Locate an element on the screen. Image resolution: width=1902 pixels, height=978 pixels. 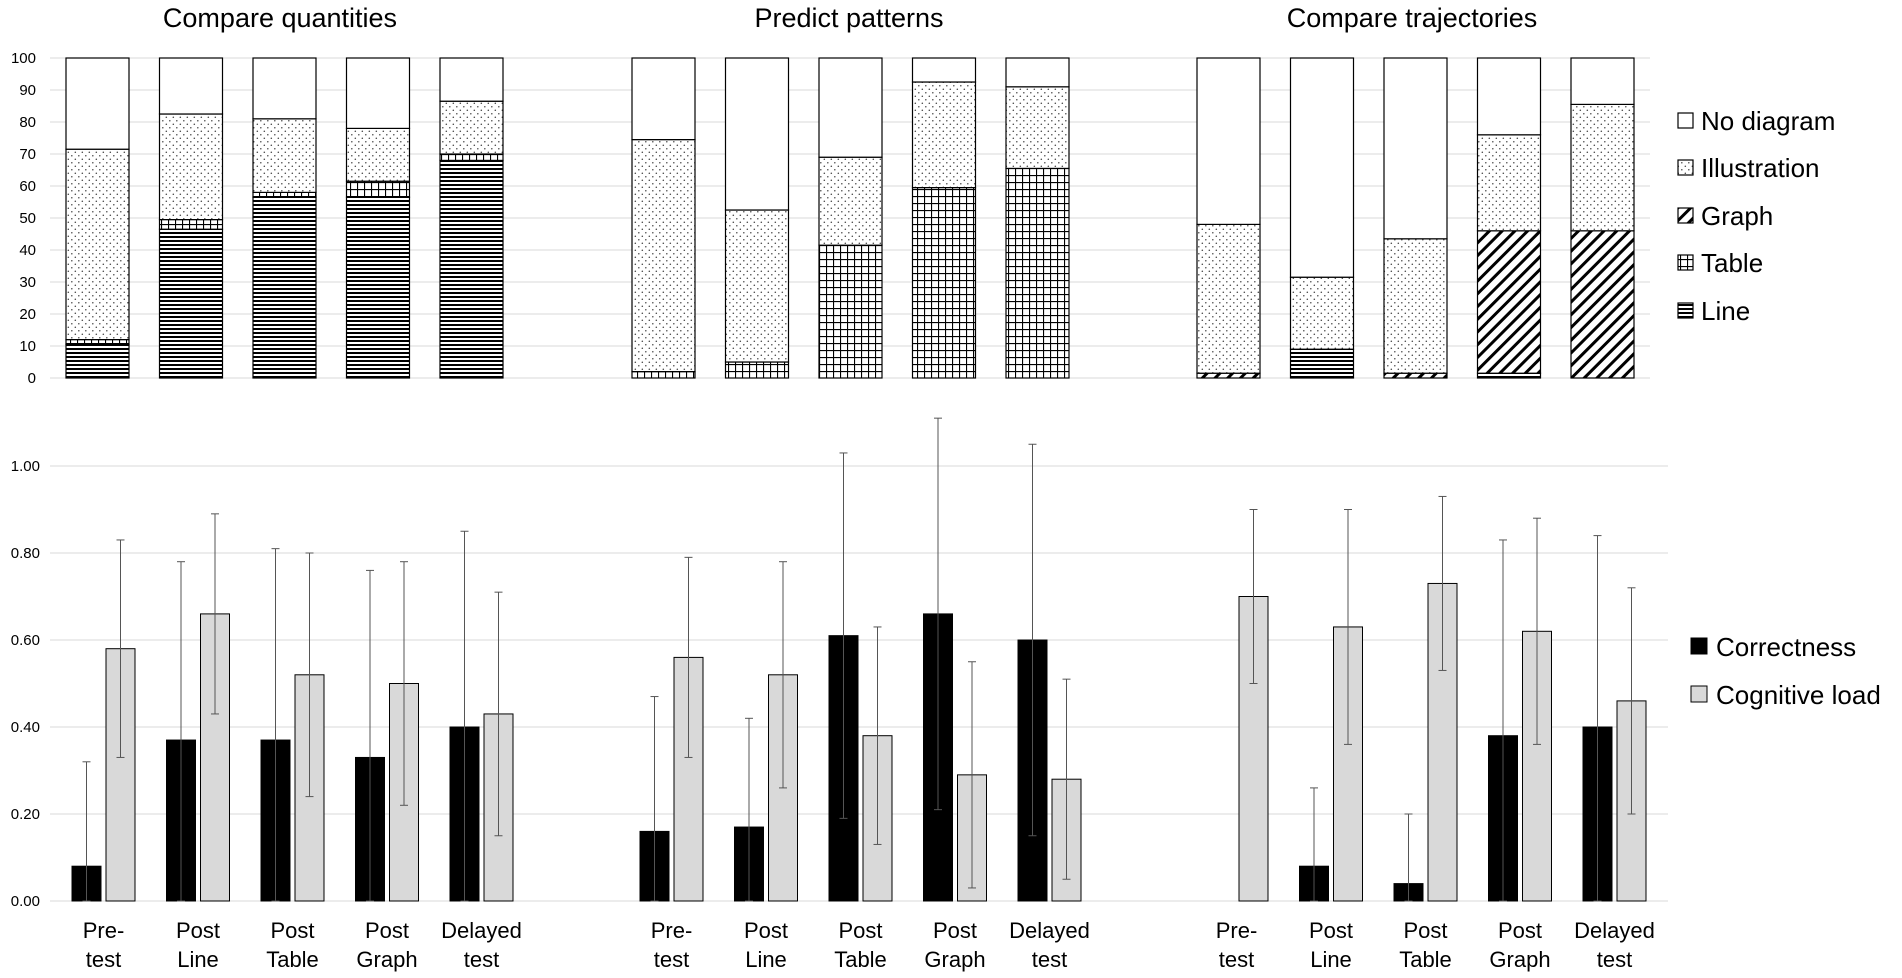
stacked-segment-compare-quantities-post-line-no-diagram is located at coordinates (191, 86).